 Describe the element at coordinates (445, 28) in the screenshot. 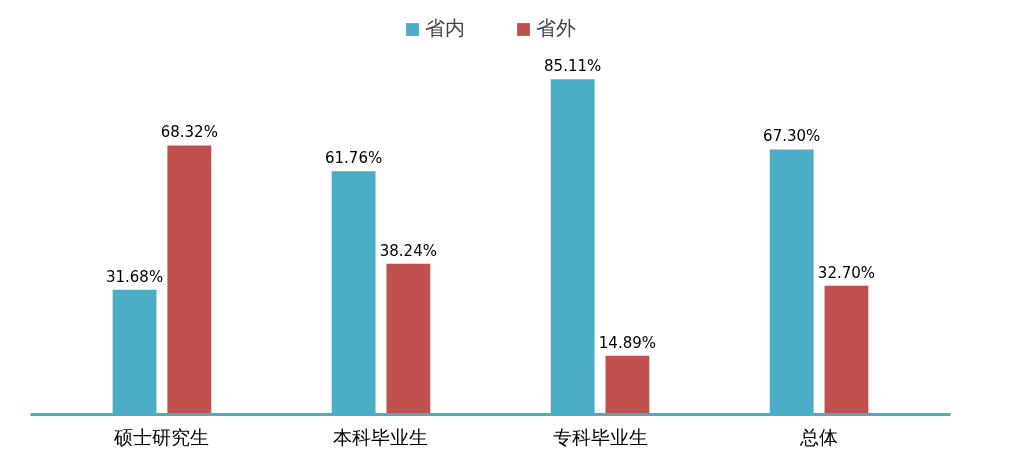

I see `legend-label: 省内` at that location.